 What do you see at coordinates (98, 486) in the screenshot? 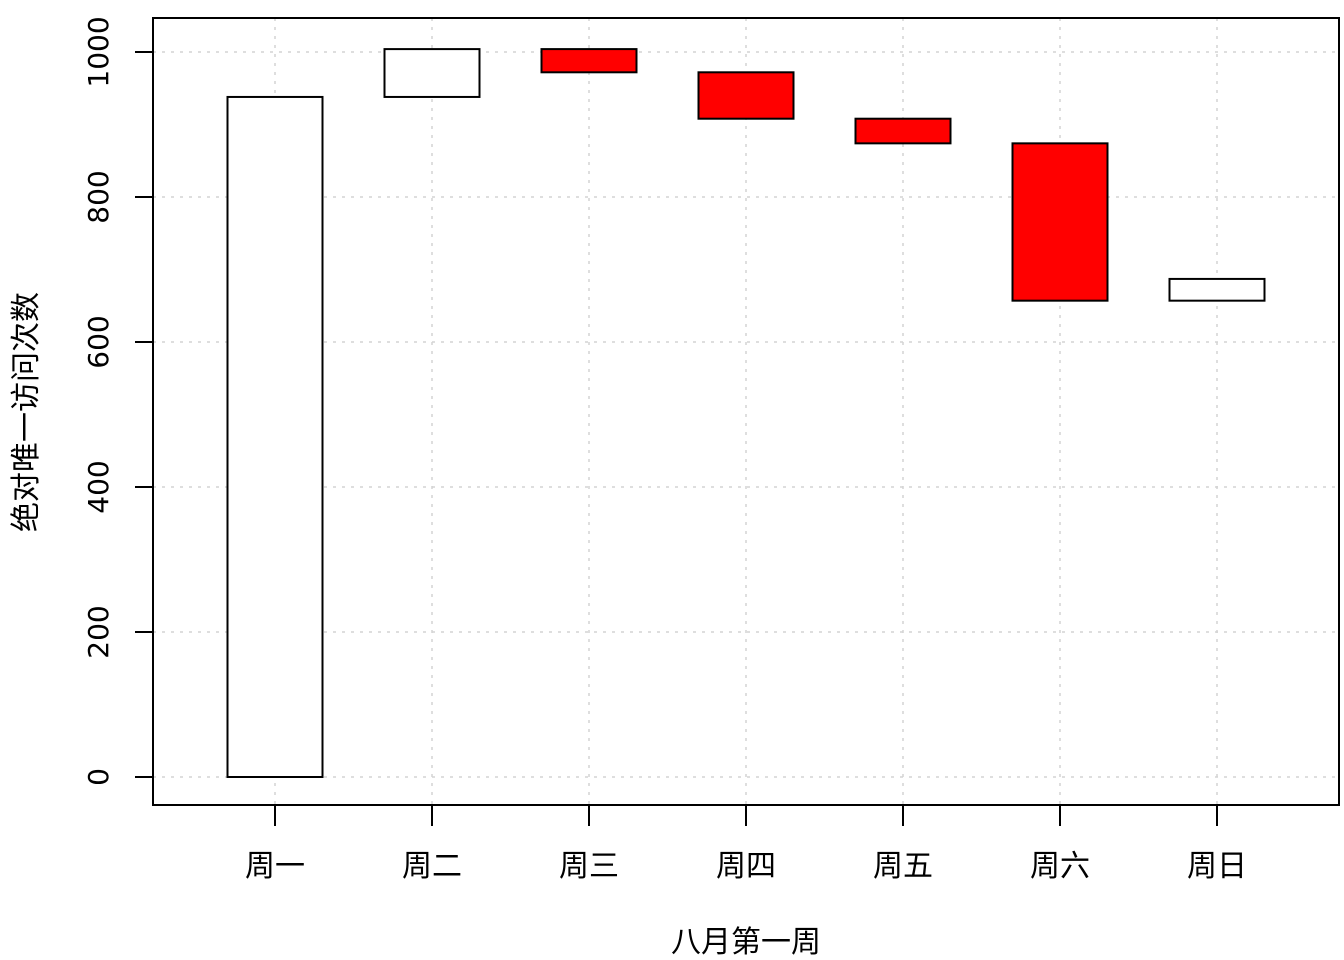
I see `y-tick-label: 400` at bounding box center [98, 486].